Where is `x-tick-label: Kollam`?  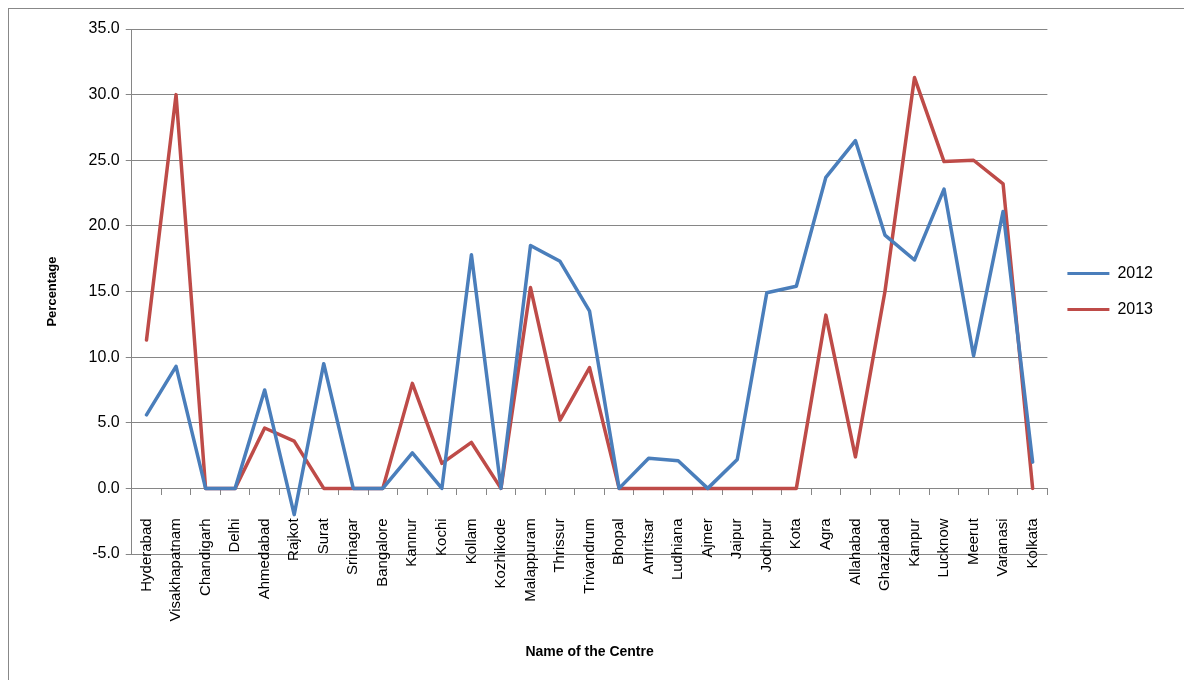 x-tick-label: Kollam is located at coordinates (470, 541).